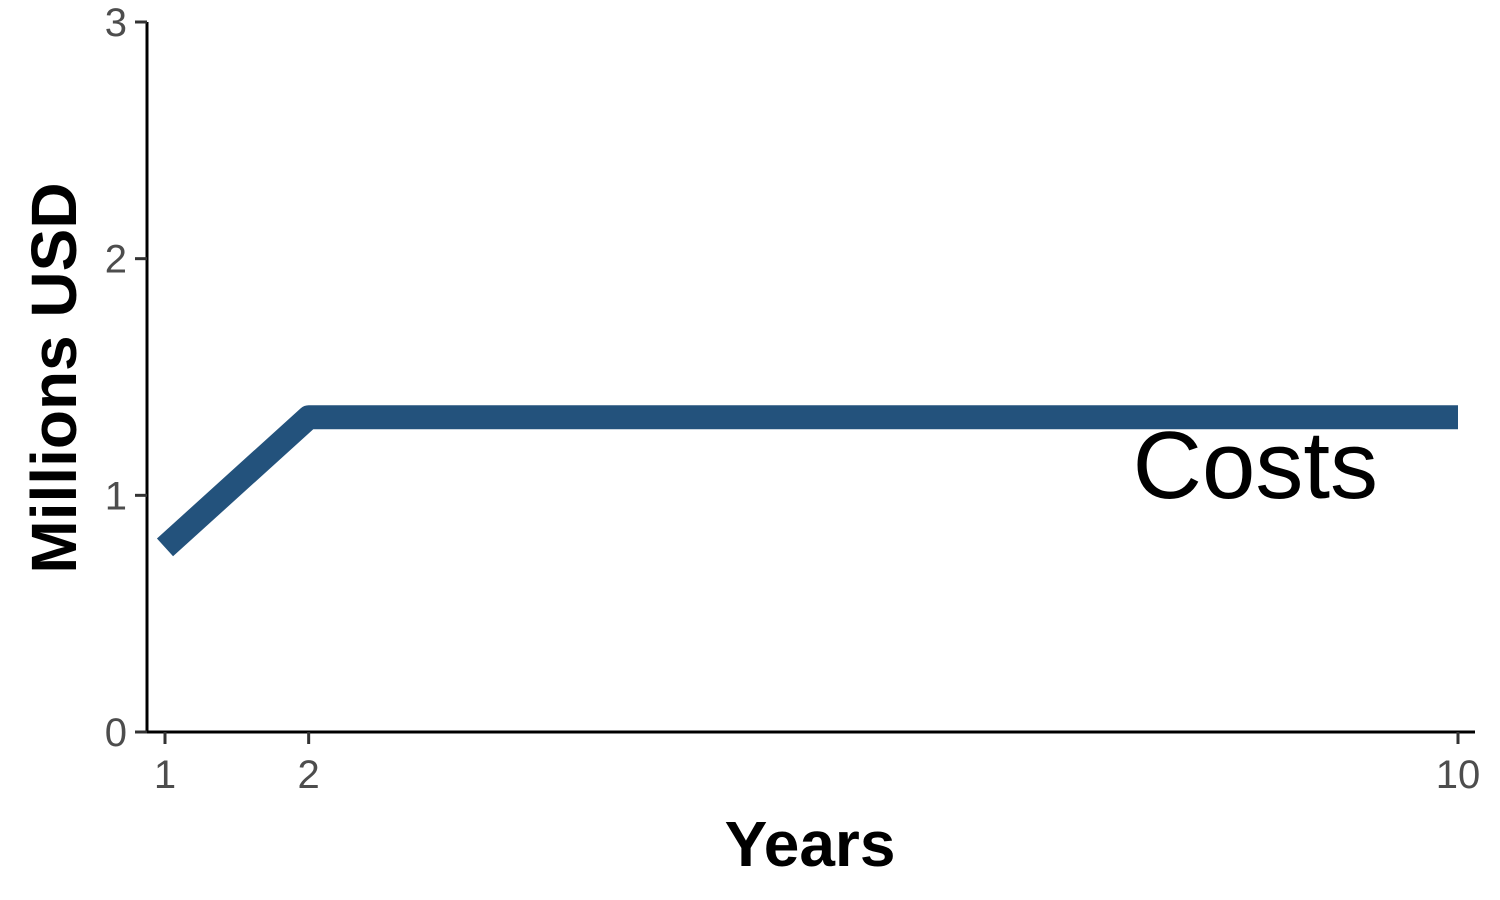 Image resolution: width=1500 pixels, height=900 pixels. I want to click on y-axis-title: Millions USD, so click(54, 377).